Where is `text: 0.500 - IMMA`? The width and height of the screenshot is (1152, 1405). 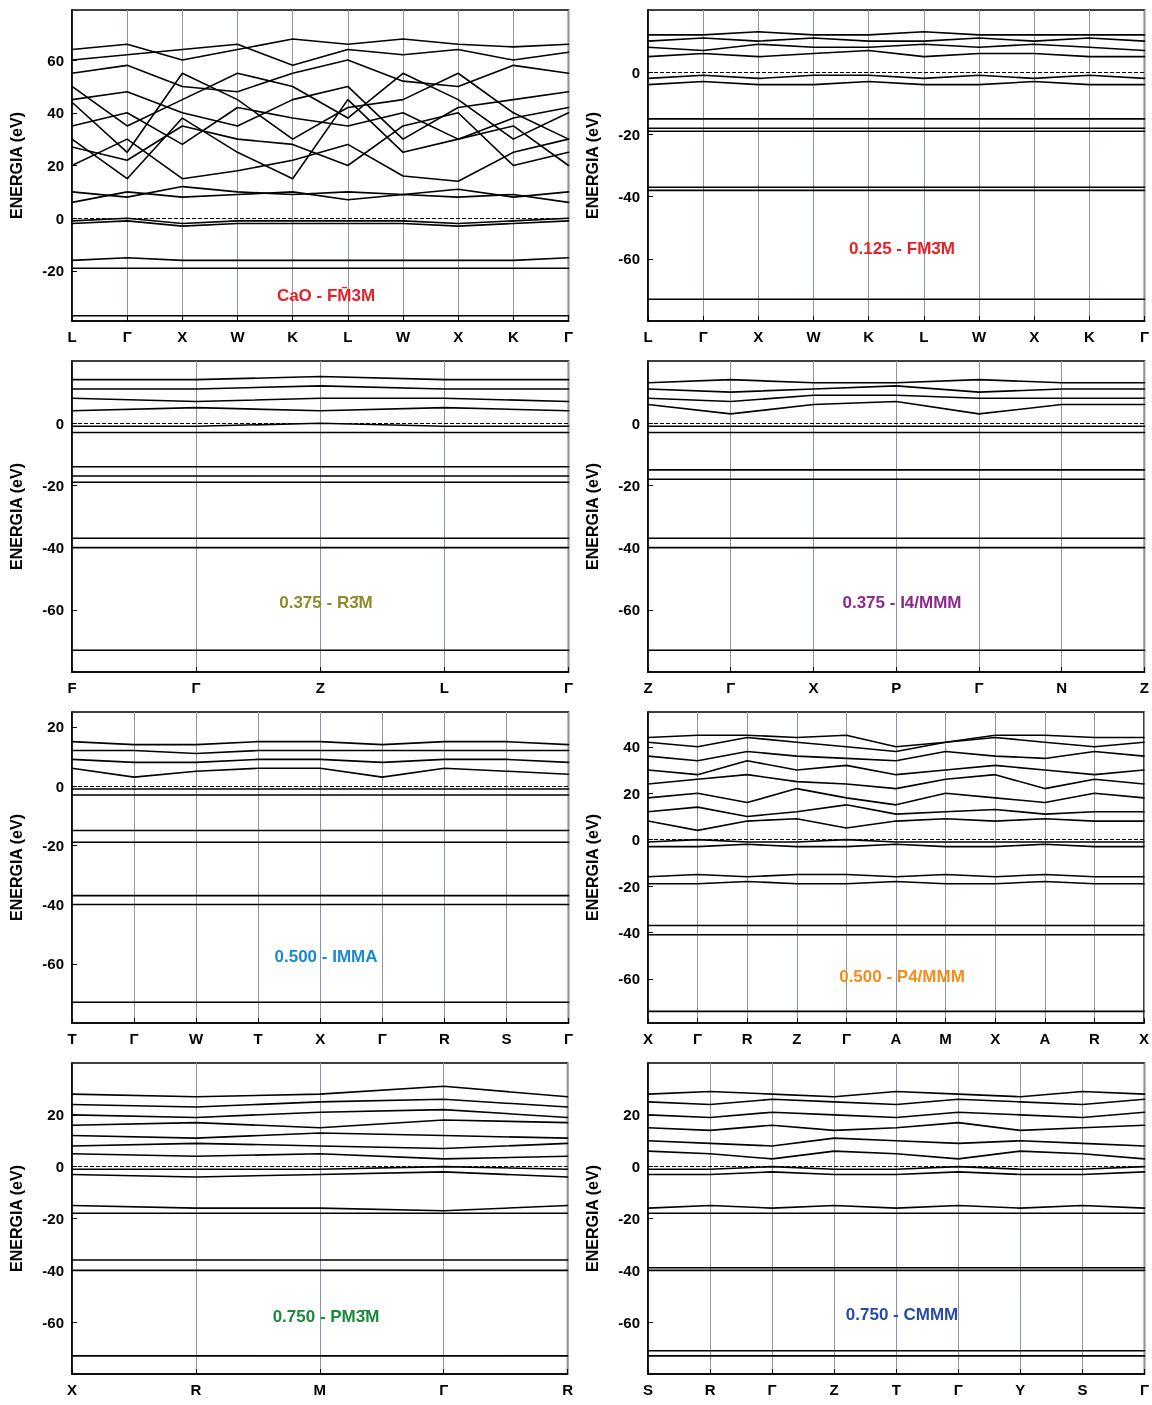
text: 0.500 - IMMA is located at coordinates (326, 957).